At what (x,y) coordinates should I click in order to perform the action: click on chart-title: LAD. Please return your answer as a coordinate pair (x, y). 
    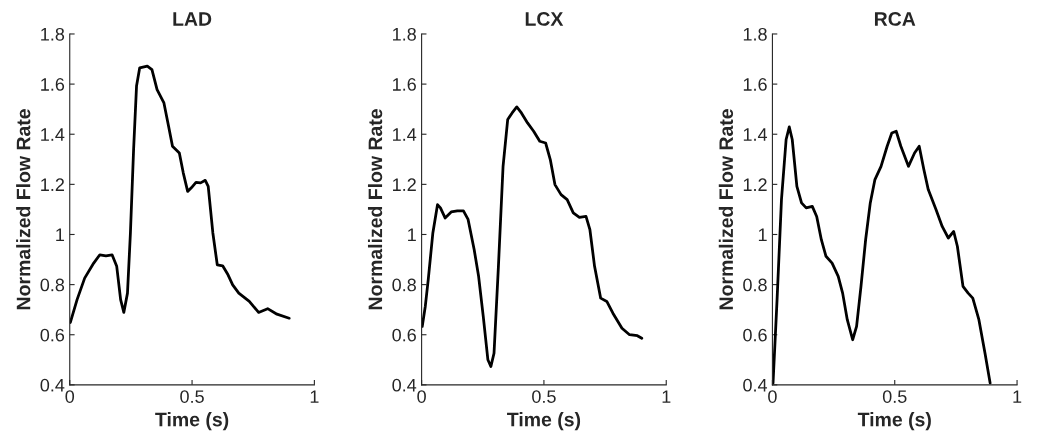
    Looking at the image, I should click on (192, 19).